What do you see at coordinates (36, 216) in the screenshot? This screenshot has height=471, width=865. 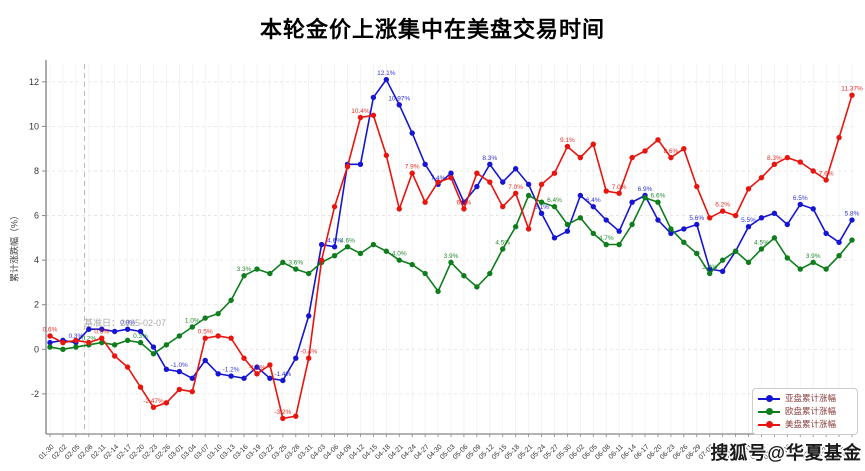 I see `svg-text: 6` at bounding box center [36, 216].